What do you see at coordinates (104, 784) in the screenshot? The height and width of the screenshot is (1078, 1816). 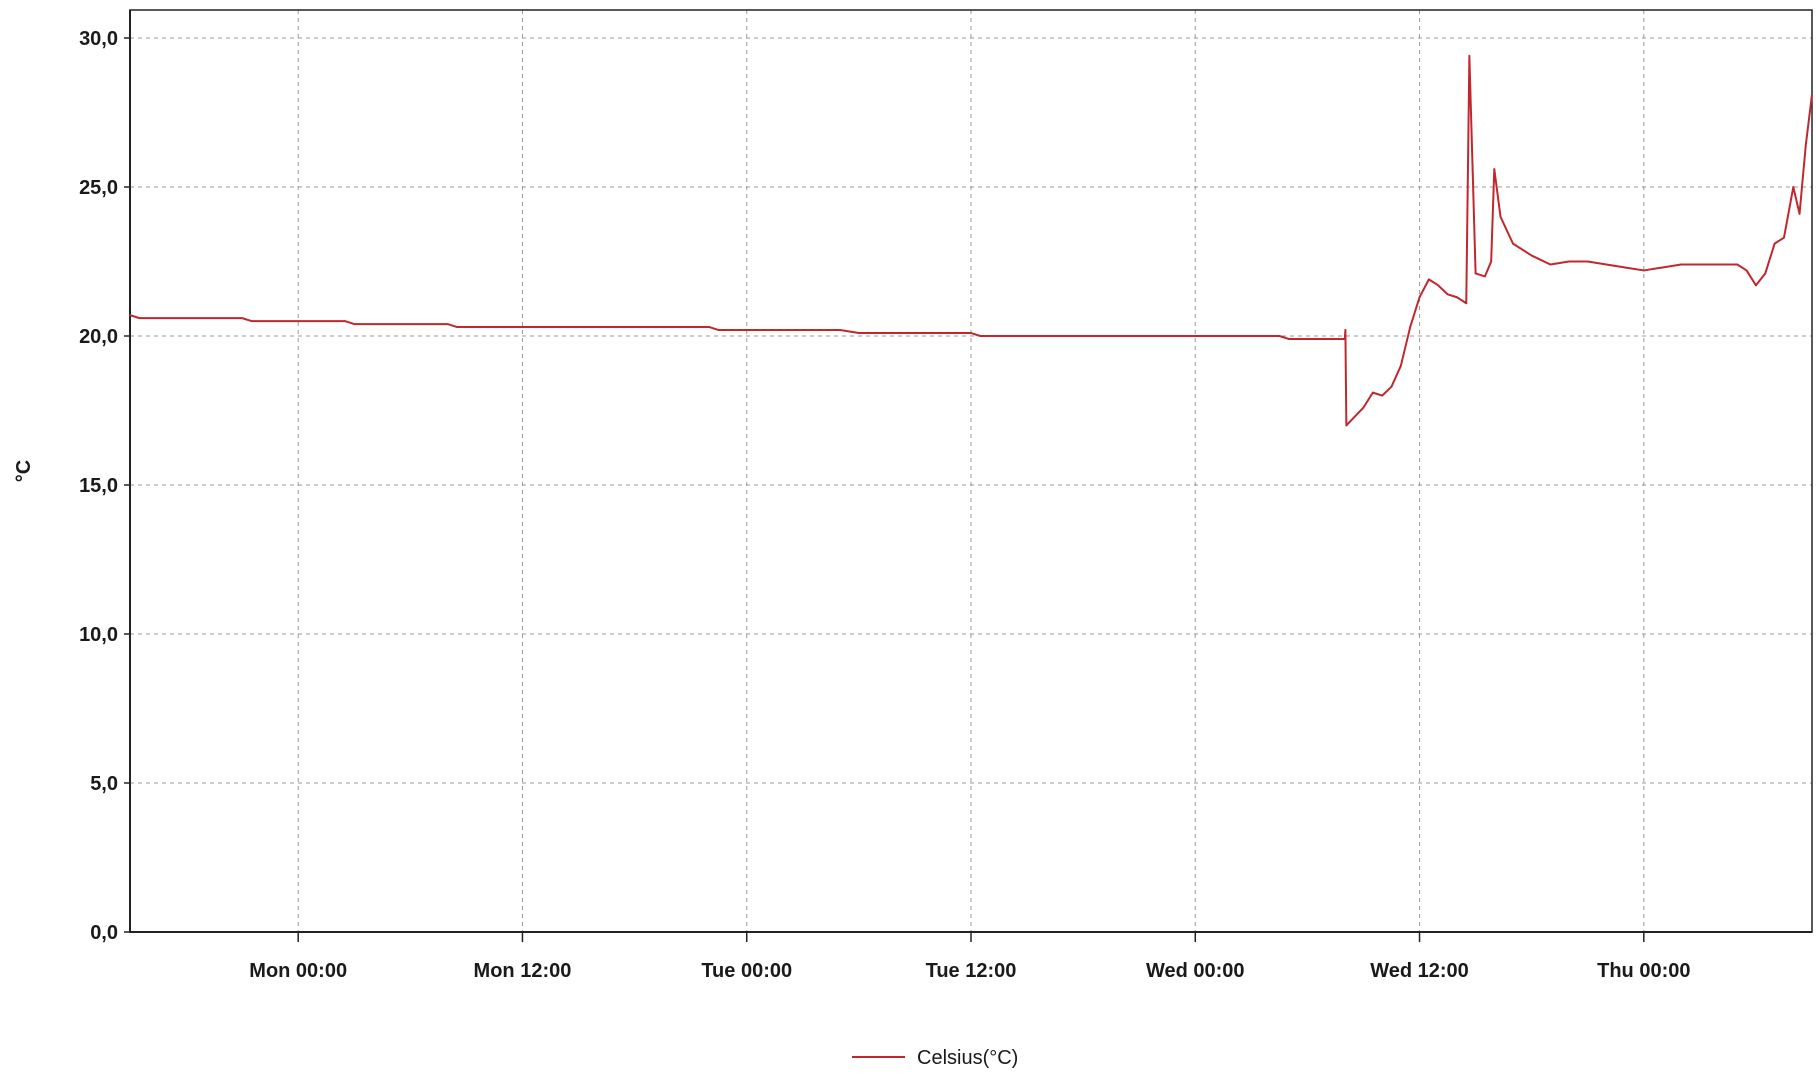 I see `y-tick-label: 5,0` at bounding box center [104, 784].